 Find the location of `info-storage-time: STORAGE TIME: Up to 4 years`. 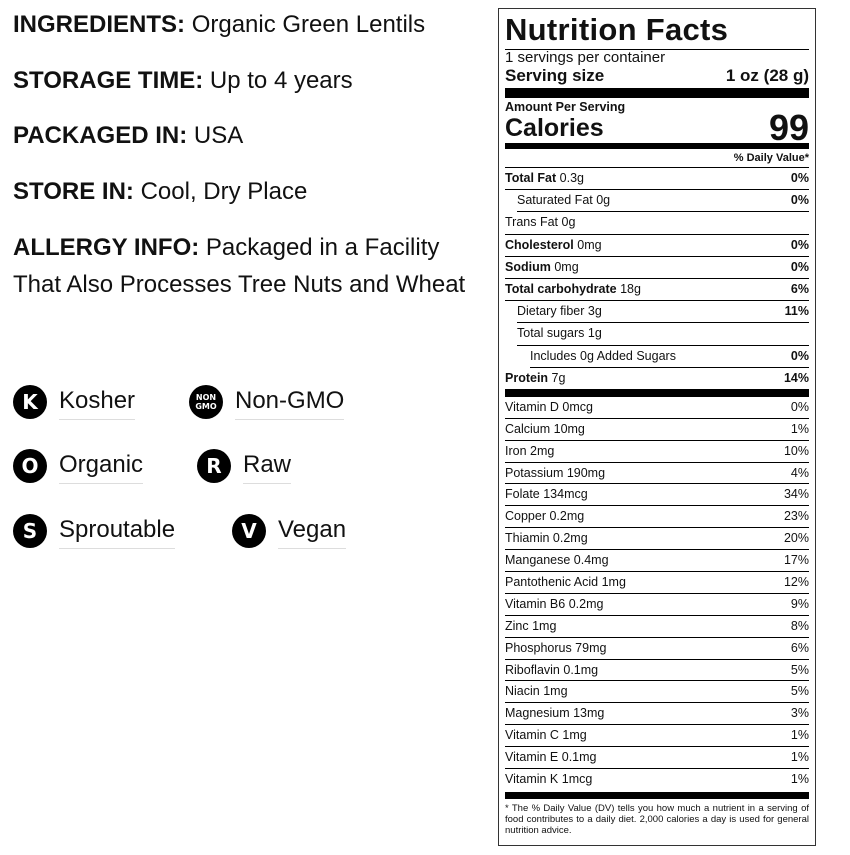

info-storage-time: STORAGE TIME: Up to 4 years is located at coordinates (250, 80).